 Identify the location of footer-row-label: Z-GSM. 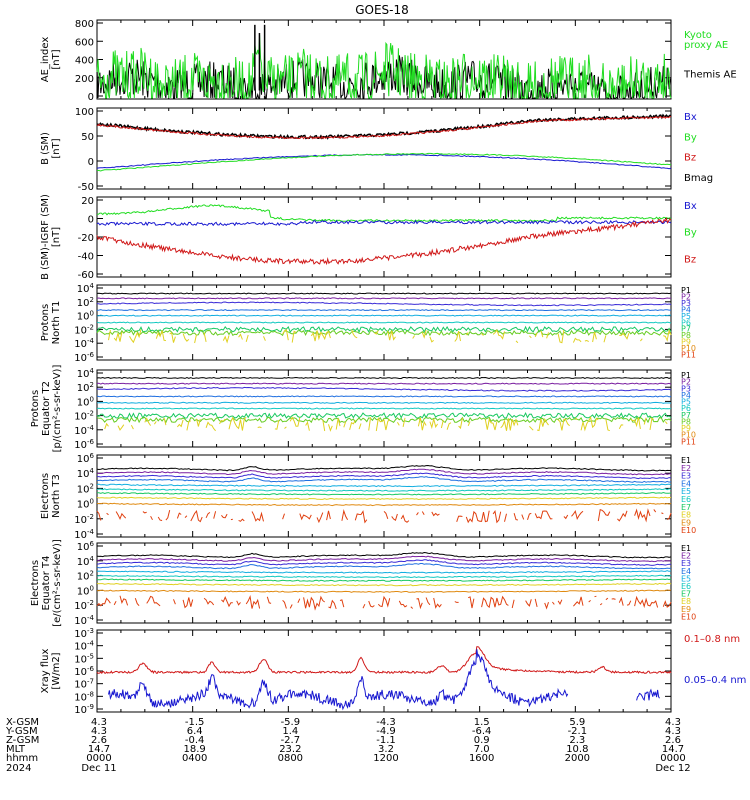
(22, 740).